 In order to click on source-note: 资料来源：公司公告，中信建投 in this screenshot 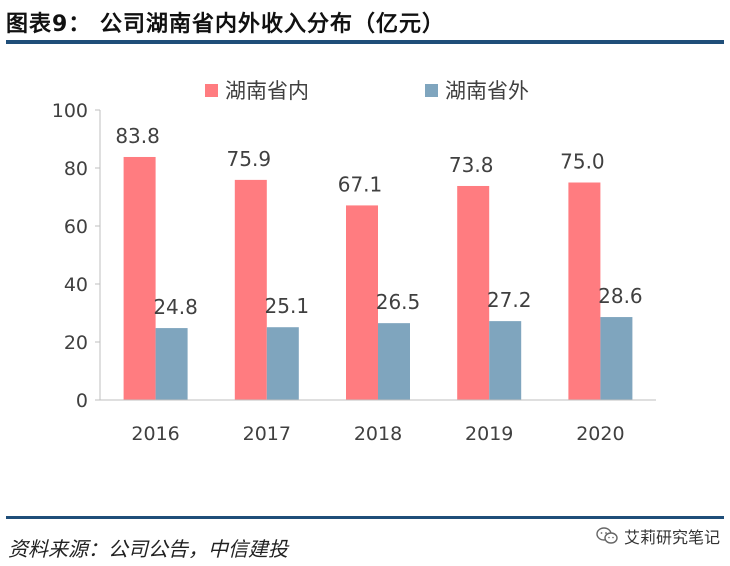, I will do `click(148, 549)`.